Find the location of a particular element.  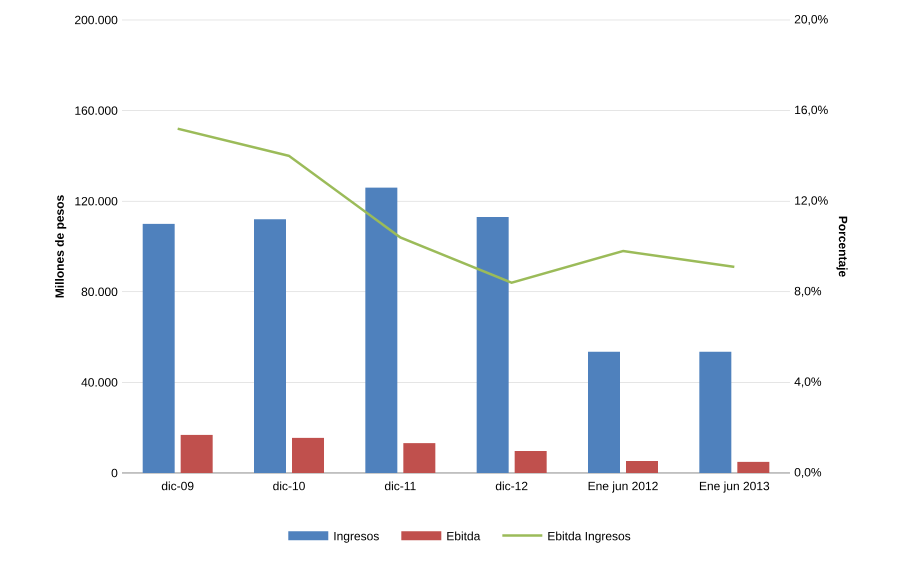

x-tick-label: dic-10 is located at coordinates (289, 485).